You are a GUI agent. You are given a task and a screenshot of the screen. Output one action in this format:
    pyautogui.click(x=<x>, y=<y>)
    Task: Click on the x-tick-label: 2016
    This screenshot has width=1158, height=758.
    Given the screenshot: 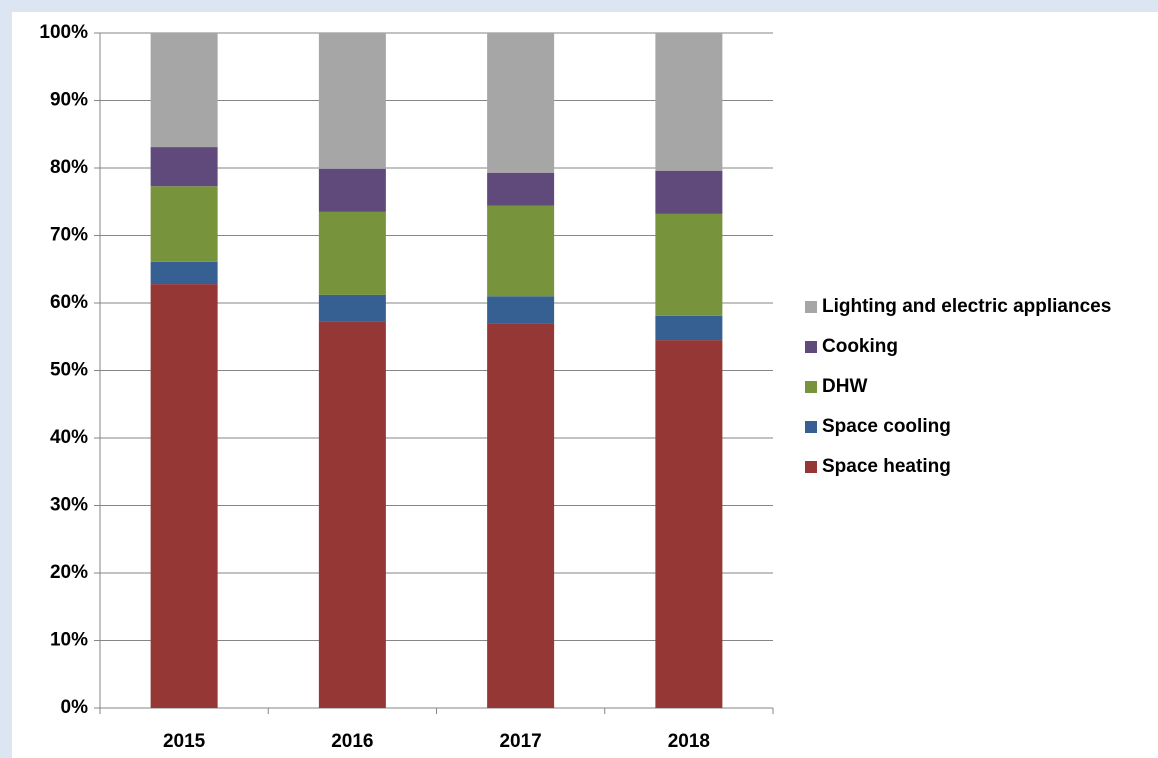 What is the action you would take?
    pyautogui.click(x=352, y=741)
    